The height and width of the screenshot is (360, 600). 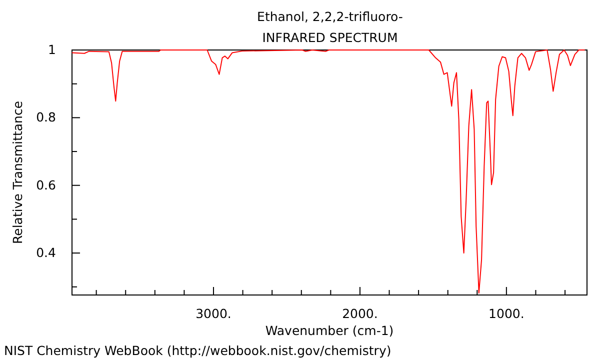 What do you see at coordinates (52, 49) in the screenshot?
I see `y-tick-label: 1` at bounding box center [52, 49].